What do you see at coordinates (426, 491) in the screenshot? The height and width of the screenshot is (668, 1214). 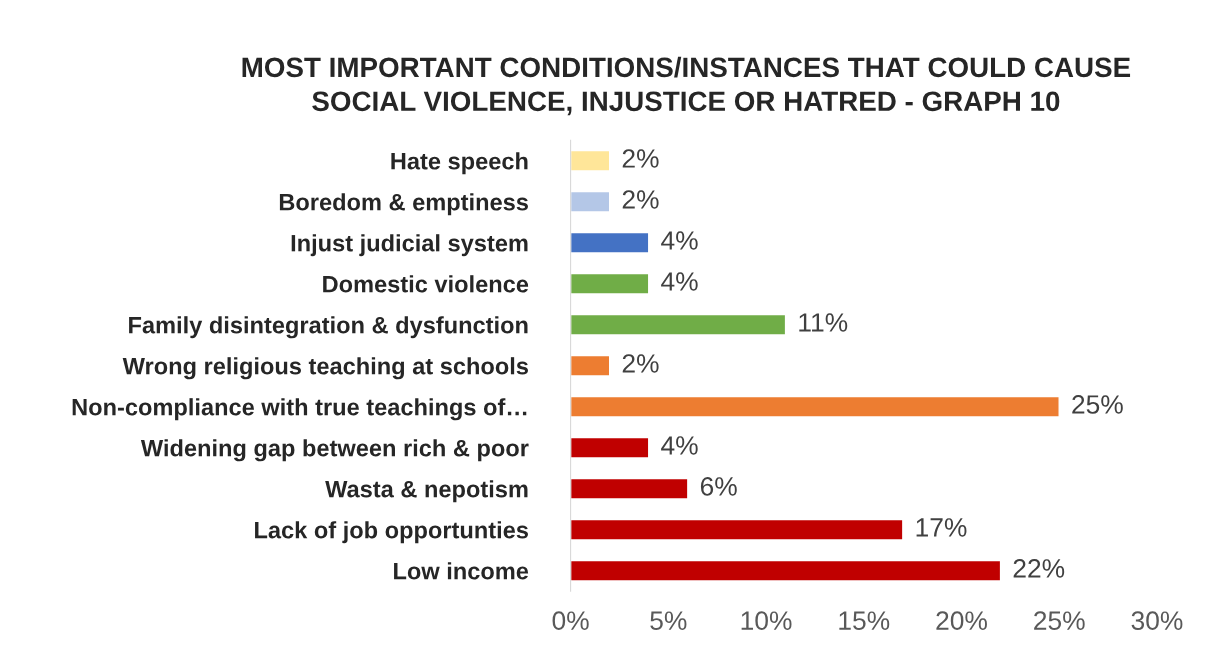 I see `y-tick-label: Wasta & nepotism` at bounding box center [426, 491].